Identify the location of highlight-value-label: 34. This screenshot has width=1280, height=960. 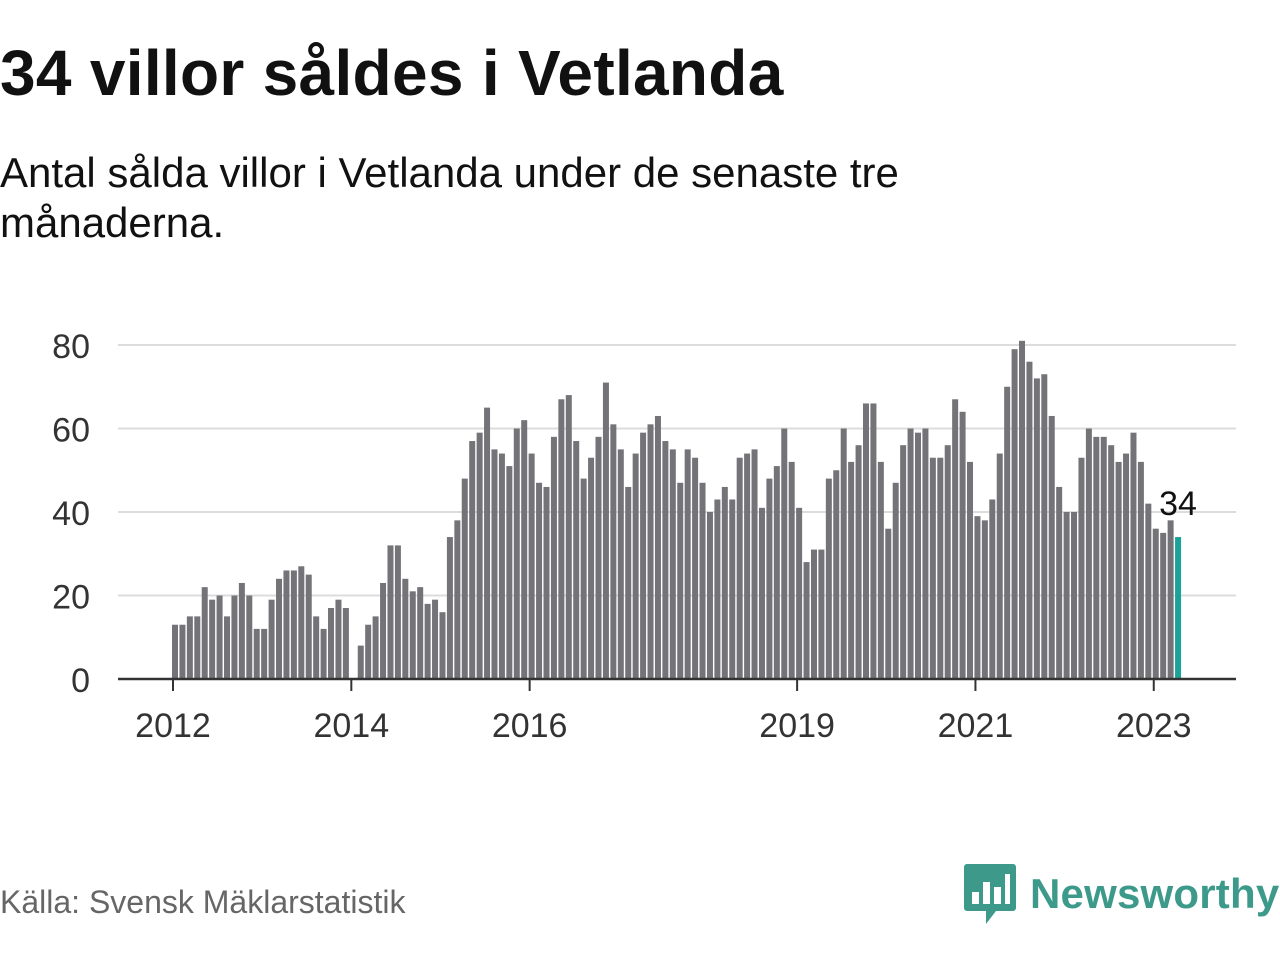
(1178, 504).